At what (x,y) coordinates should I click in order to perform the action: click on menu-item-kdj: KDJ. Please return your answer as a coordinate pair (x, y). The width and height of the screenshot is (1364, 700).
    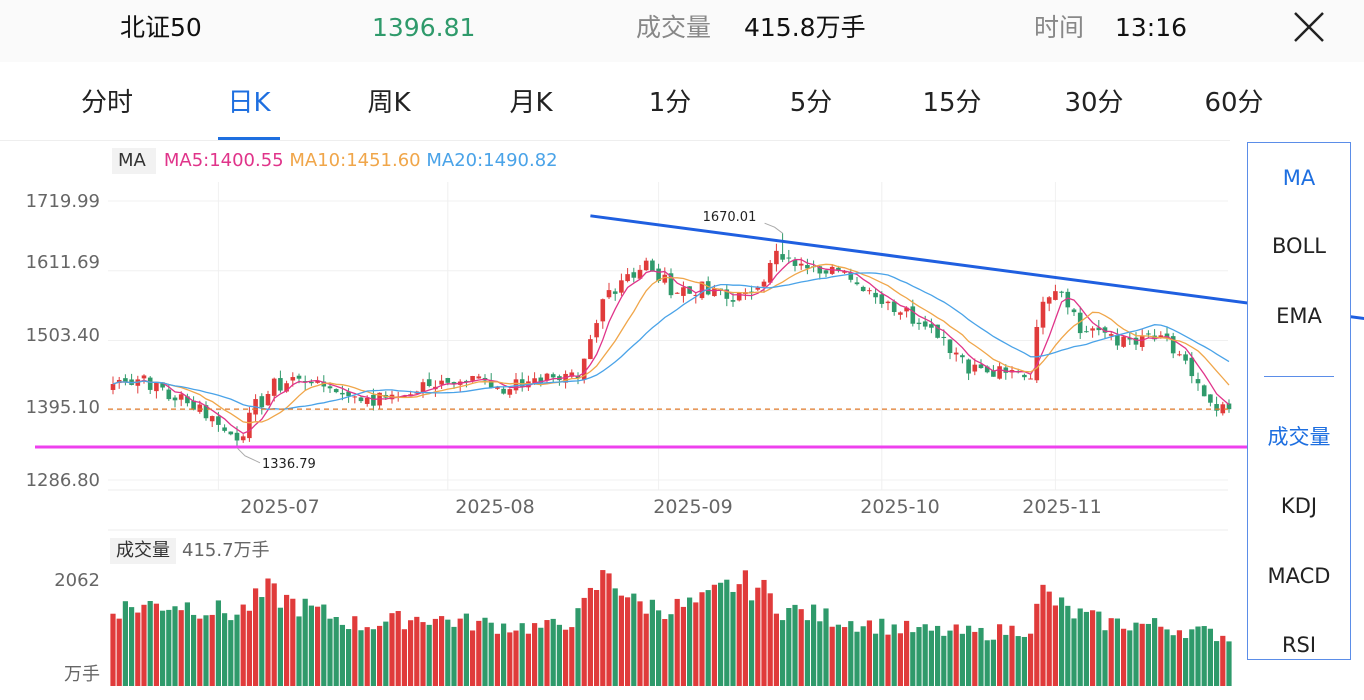
    Looking at the image, I should click on (1299, 506).